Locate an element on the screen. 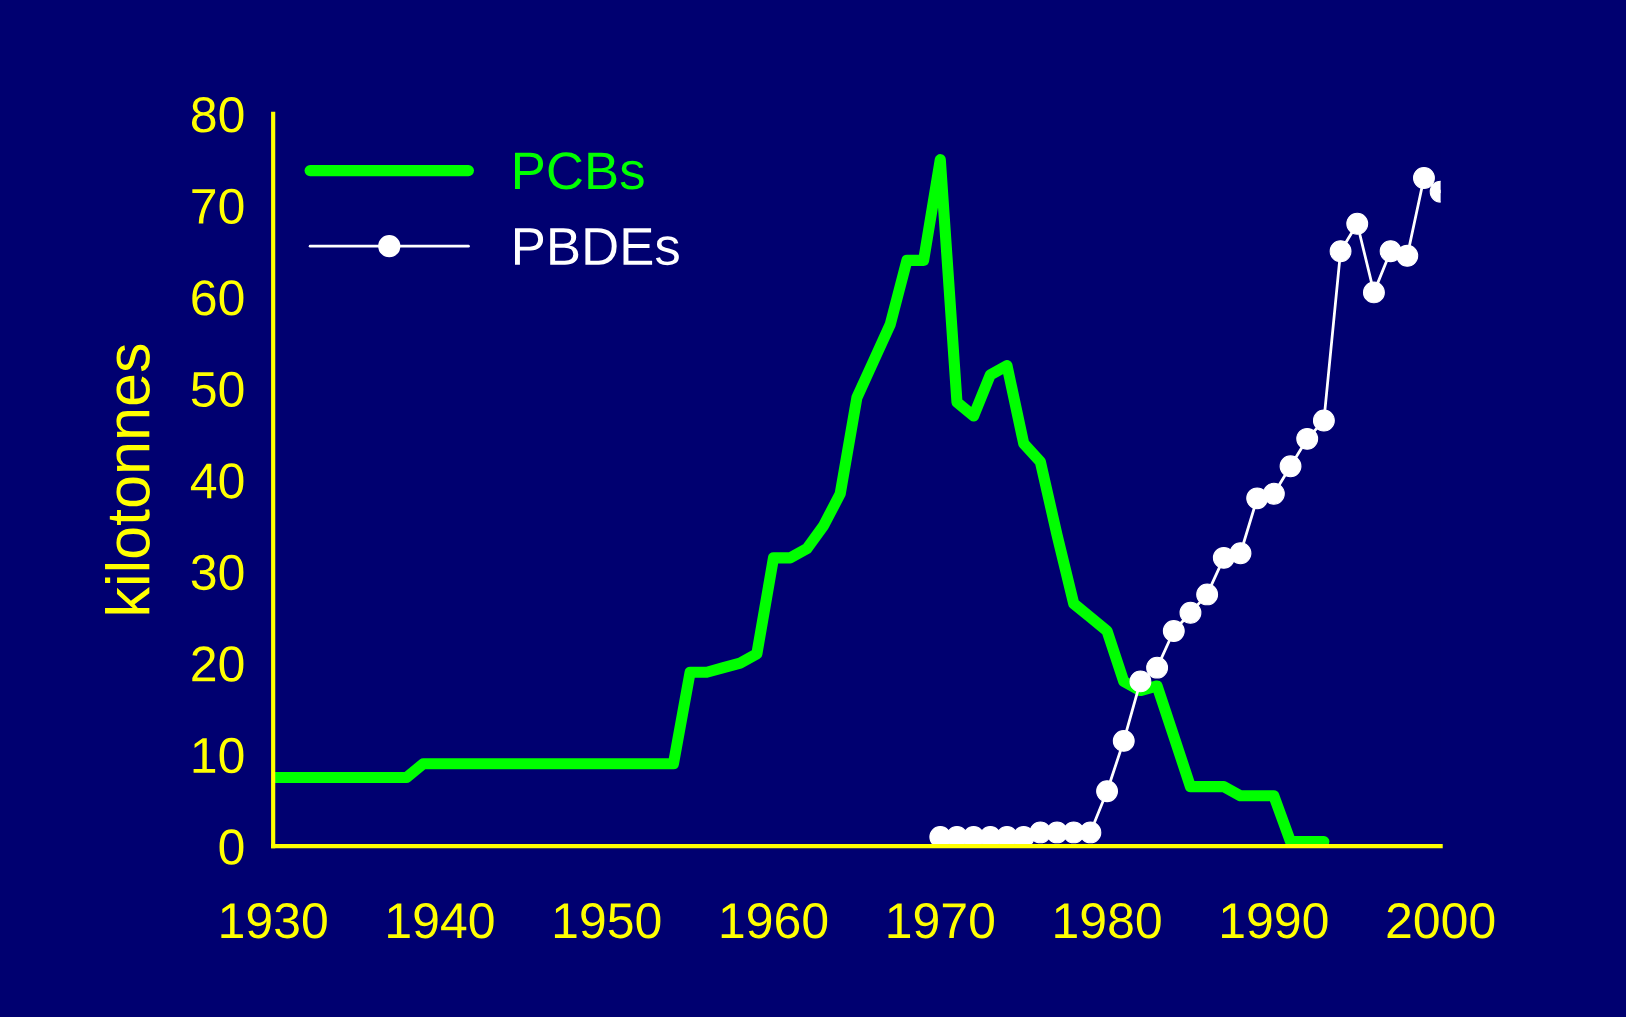 This screenshot has height=1017, width=1626. x-tick-label: 2000 is located at coordinates (1441, 921).